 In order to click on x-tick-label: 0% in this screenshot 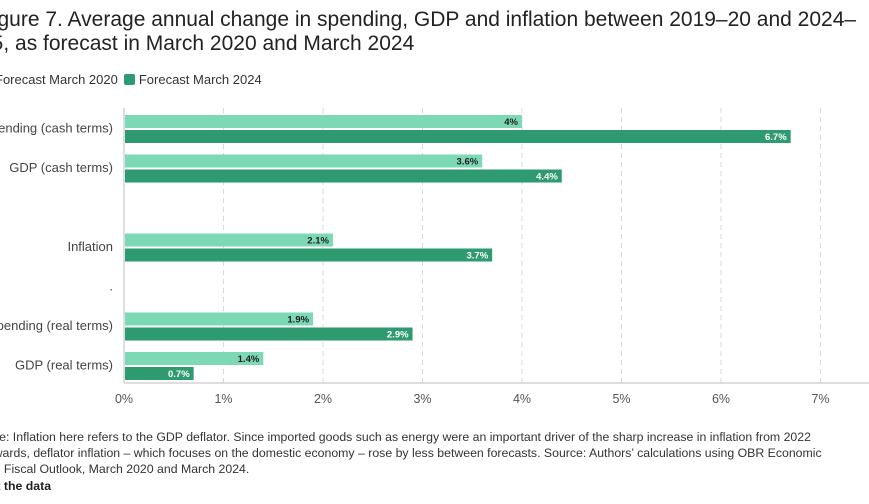, I will do `click(124, 399)`.